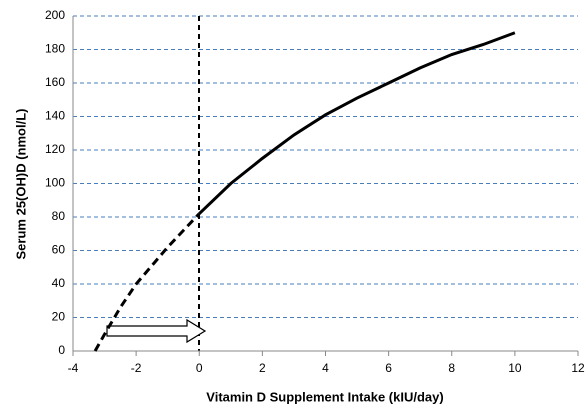 Image resolution: width=588 pixels, height=410 pixels. Describe the element at coordinates (59, 250) in the screenshot. I see `y-tick-label: 60` at that location.